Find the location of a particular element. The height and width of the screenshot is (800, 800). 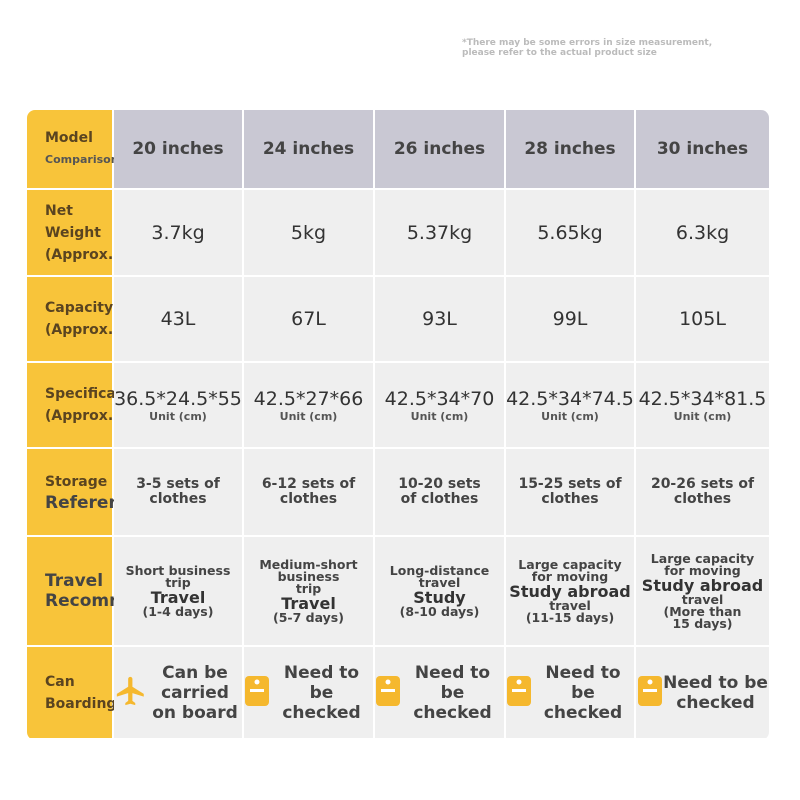

cell-text: Reference is located at coordinates (94, 503).